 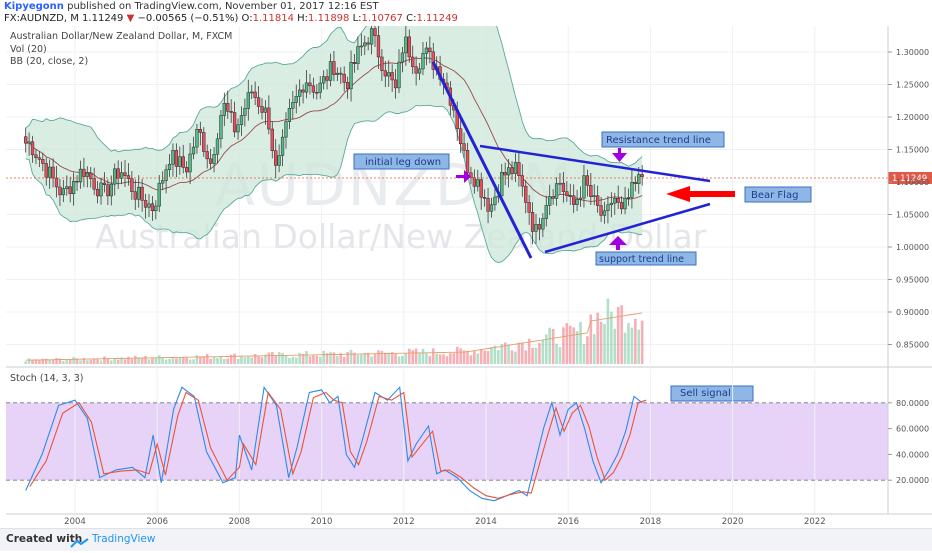 I want to click on symbol-label: FX:AUDNZD, M, so click(x=41, y=18).